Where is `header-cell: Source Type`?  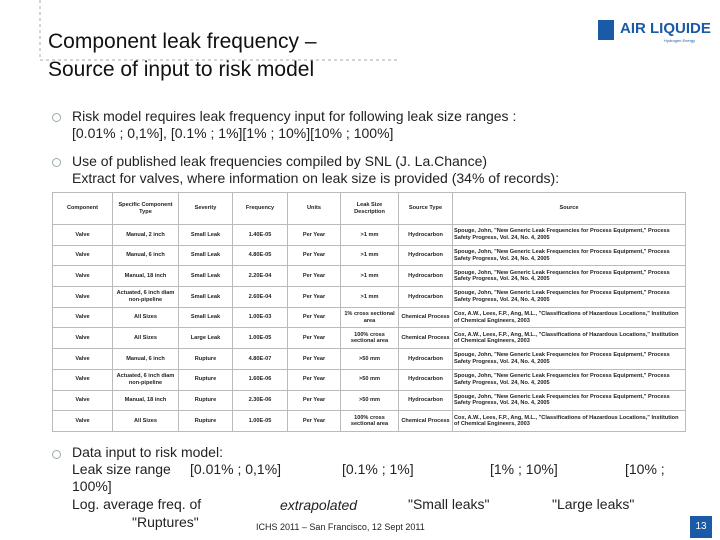
header-cell: Source Type is located at coordinates (425, 208).